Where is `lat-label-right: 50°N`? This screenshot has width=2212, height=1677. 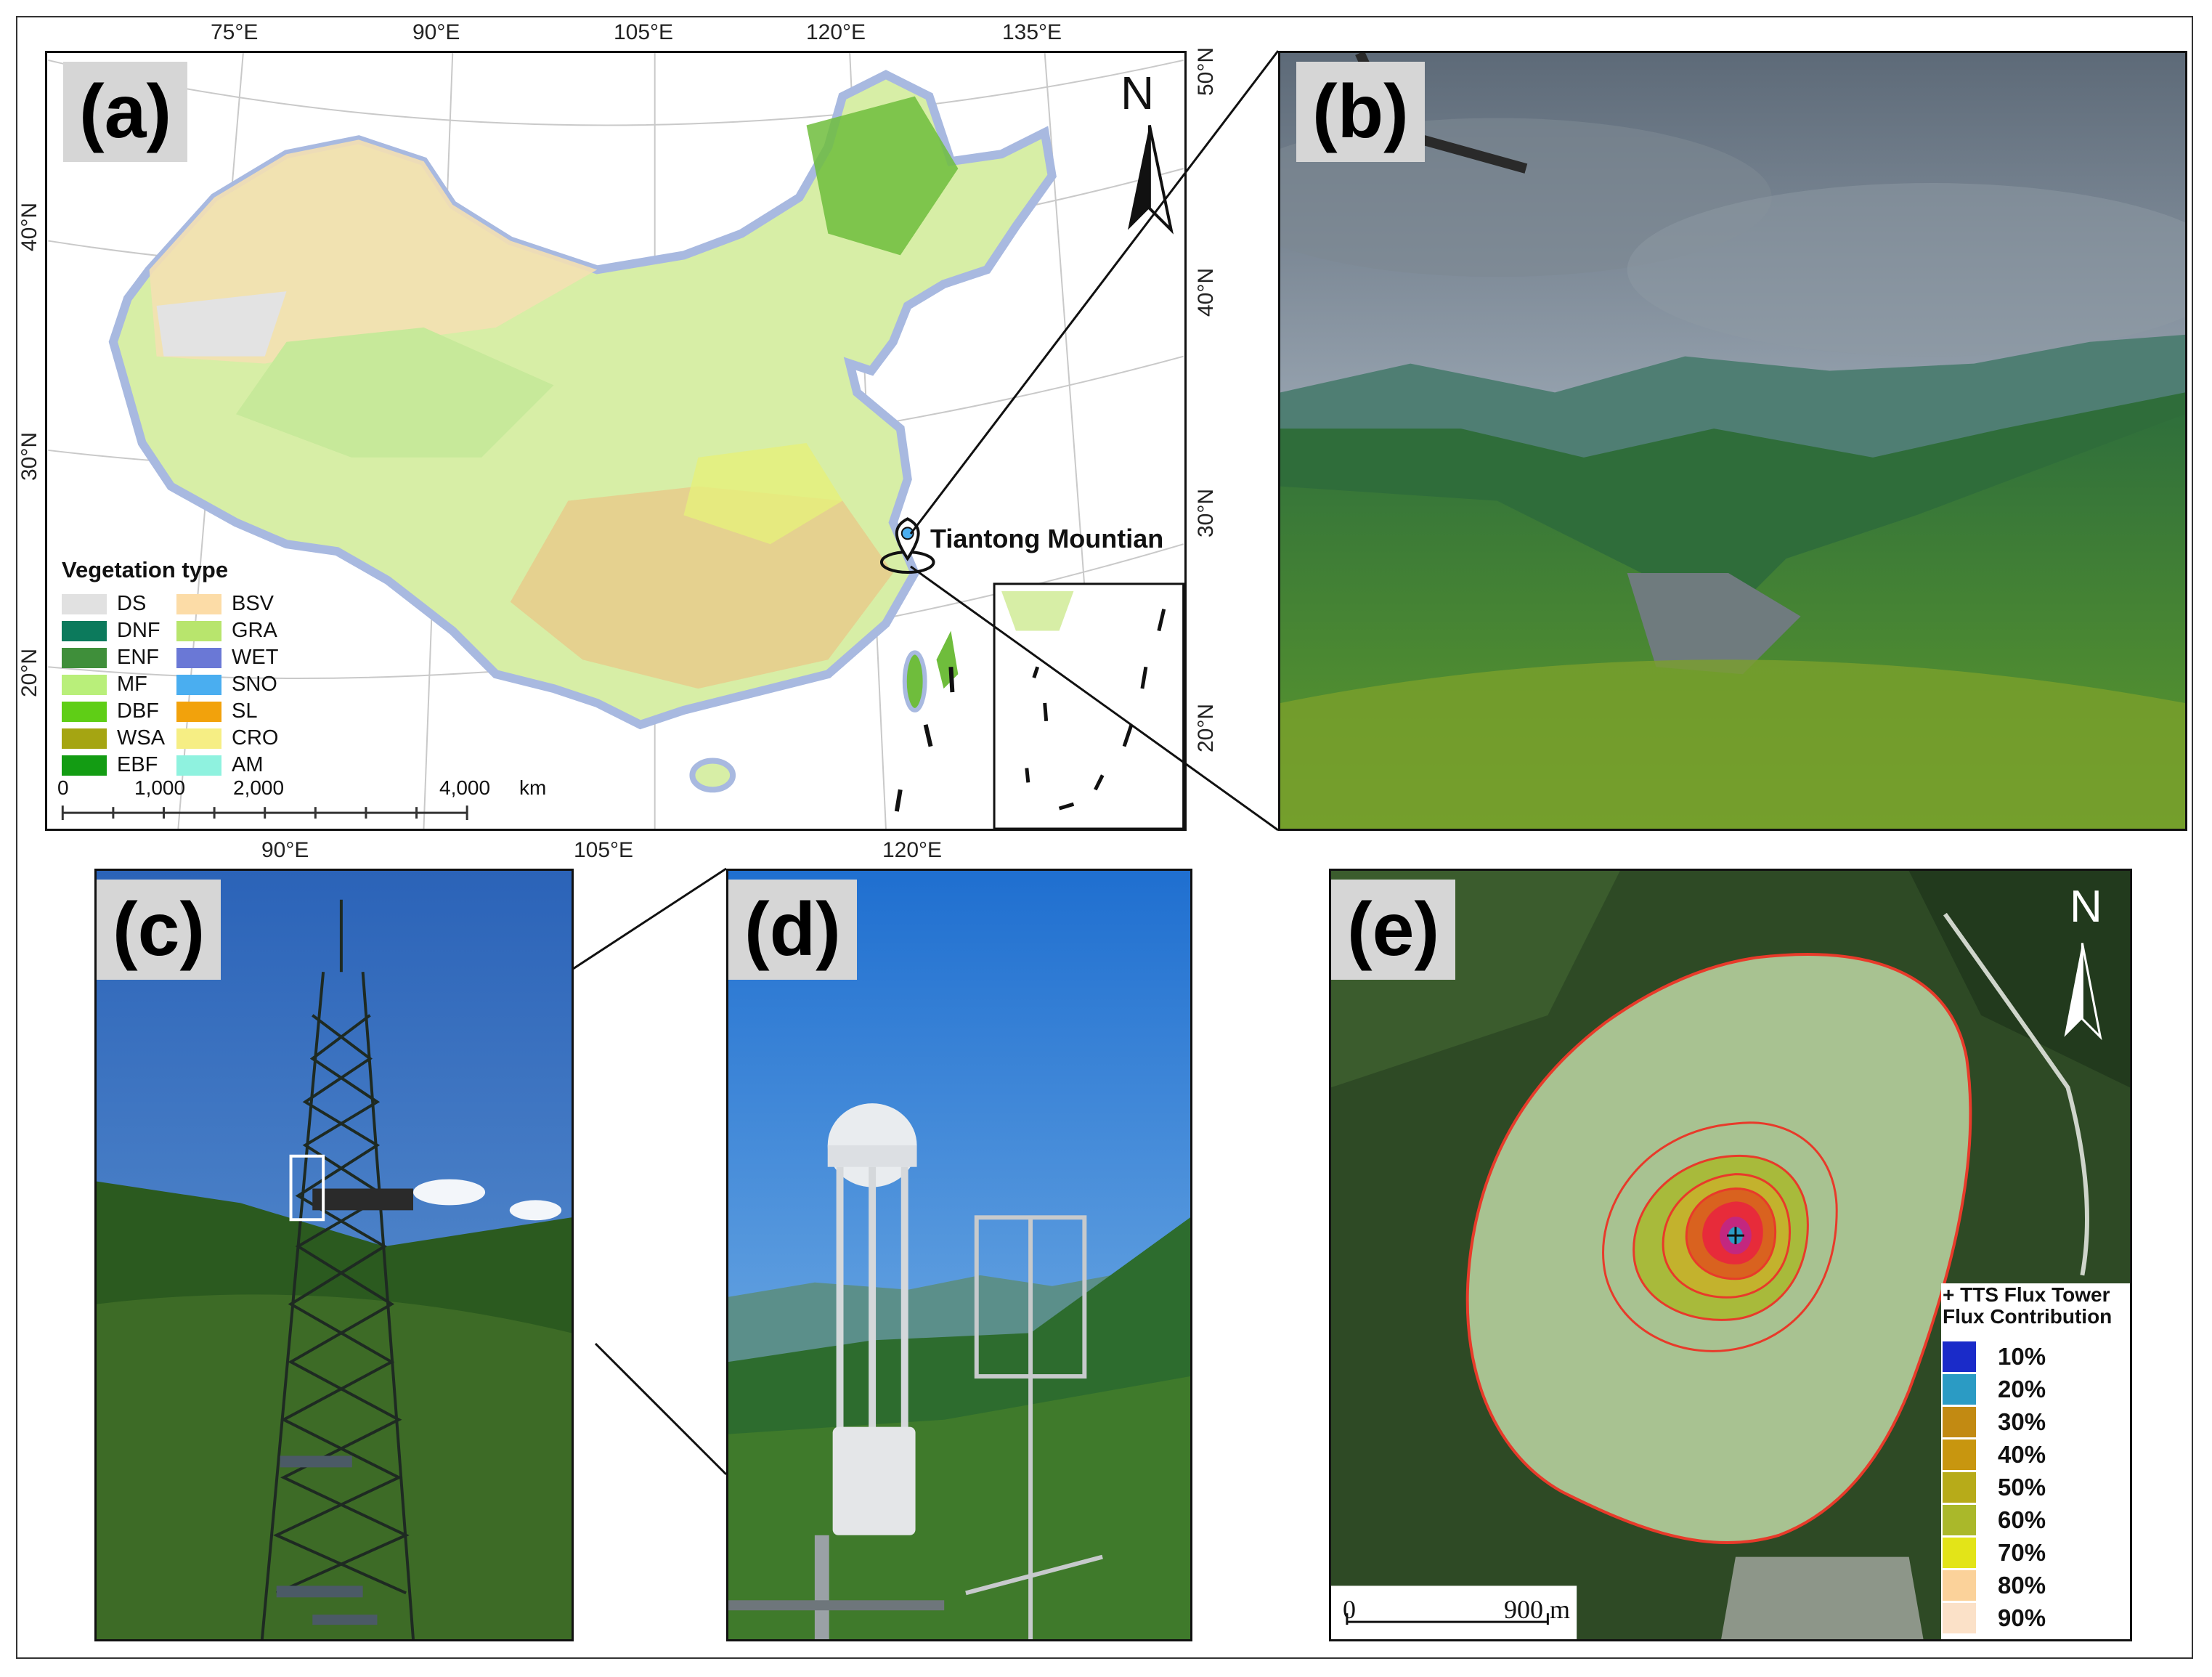 lat-label-right: 50°N is located at coordinates (1206, 71).